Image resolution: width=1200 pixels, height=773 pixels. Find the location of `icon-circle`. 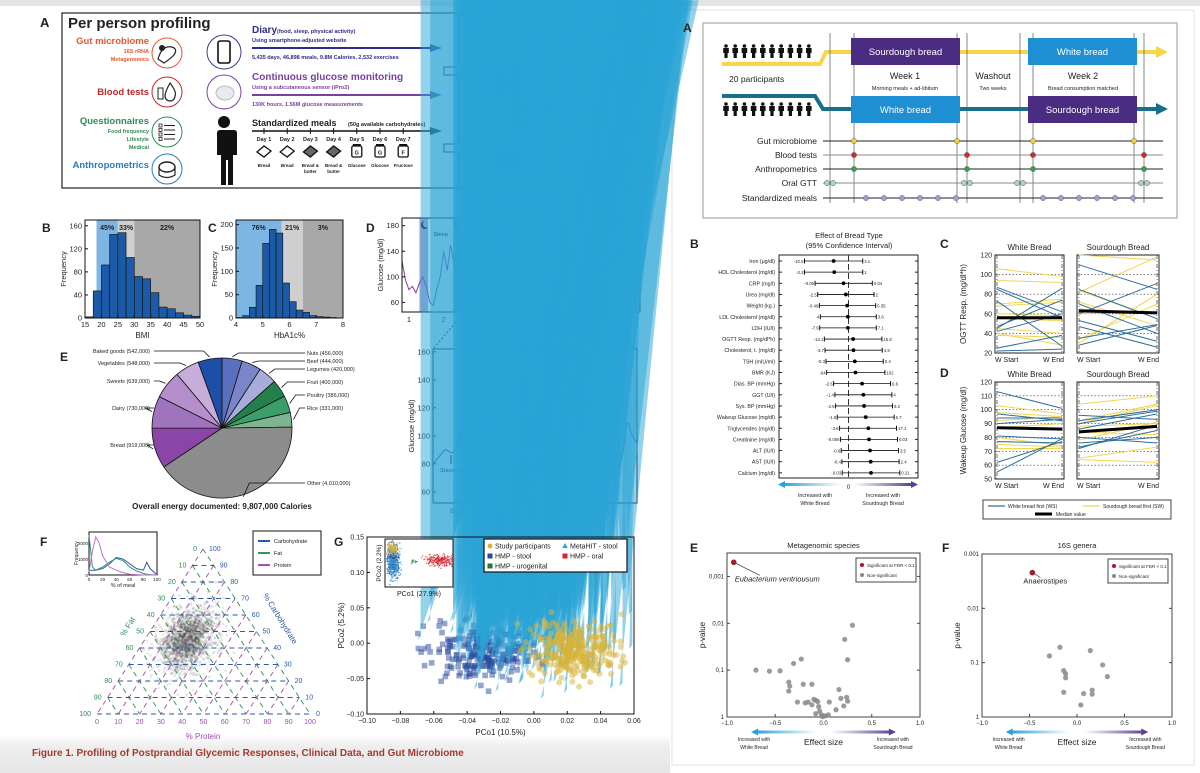

icon-circle is located at coordinates (224, 52).